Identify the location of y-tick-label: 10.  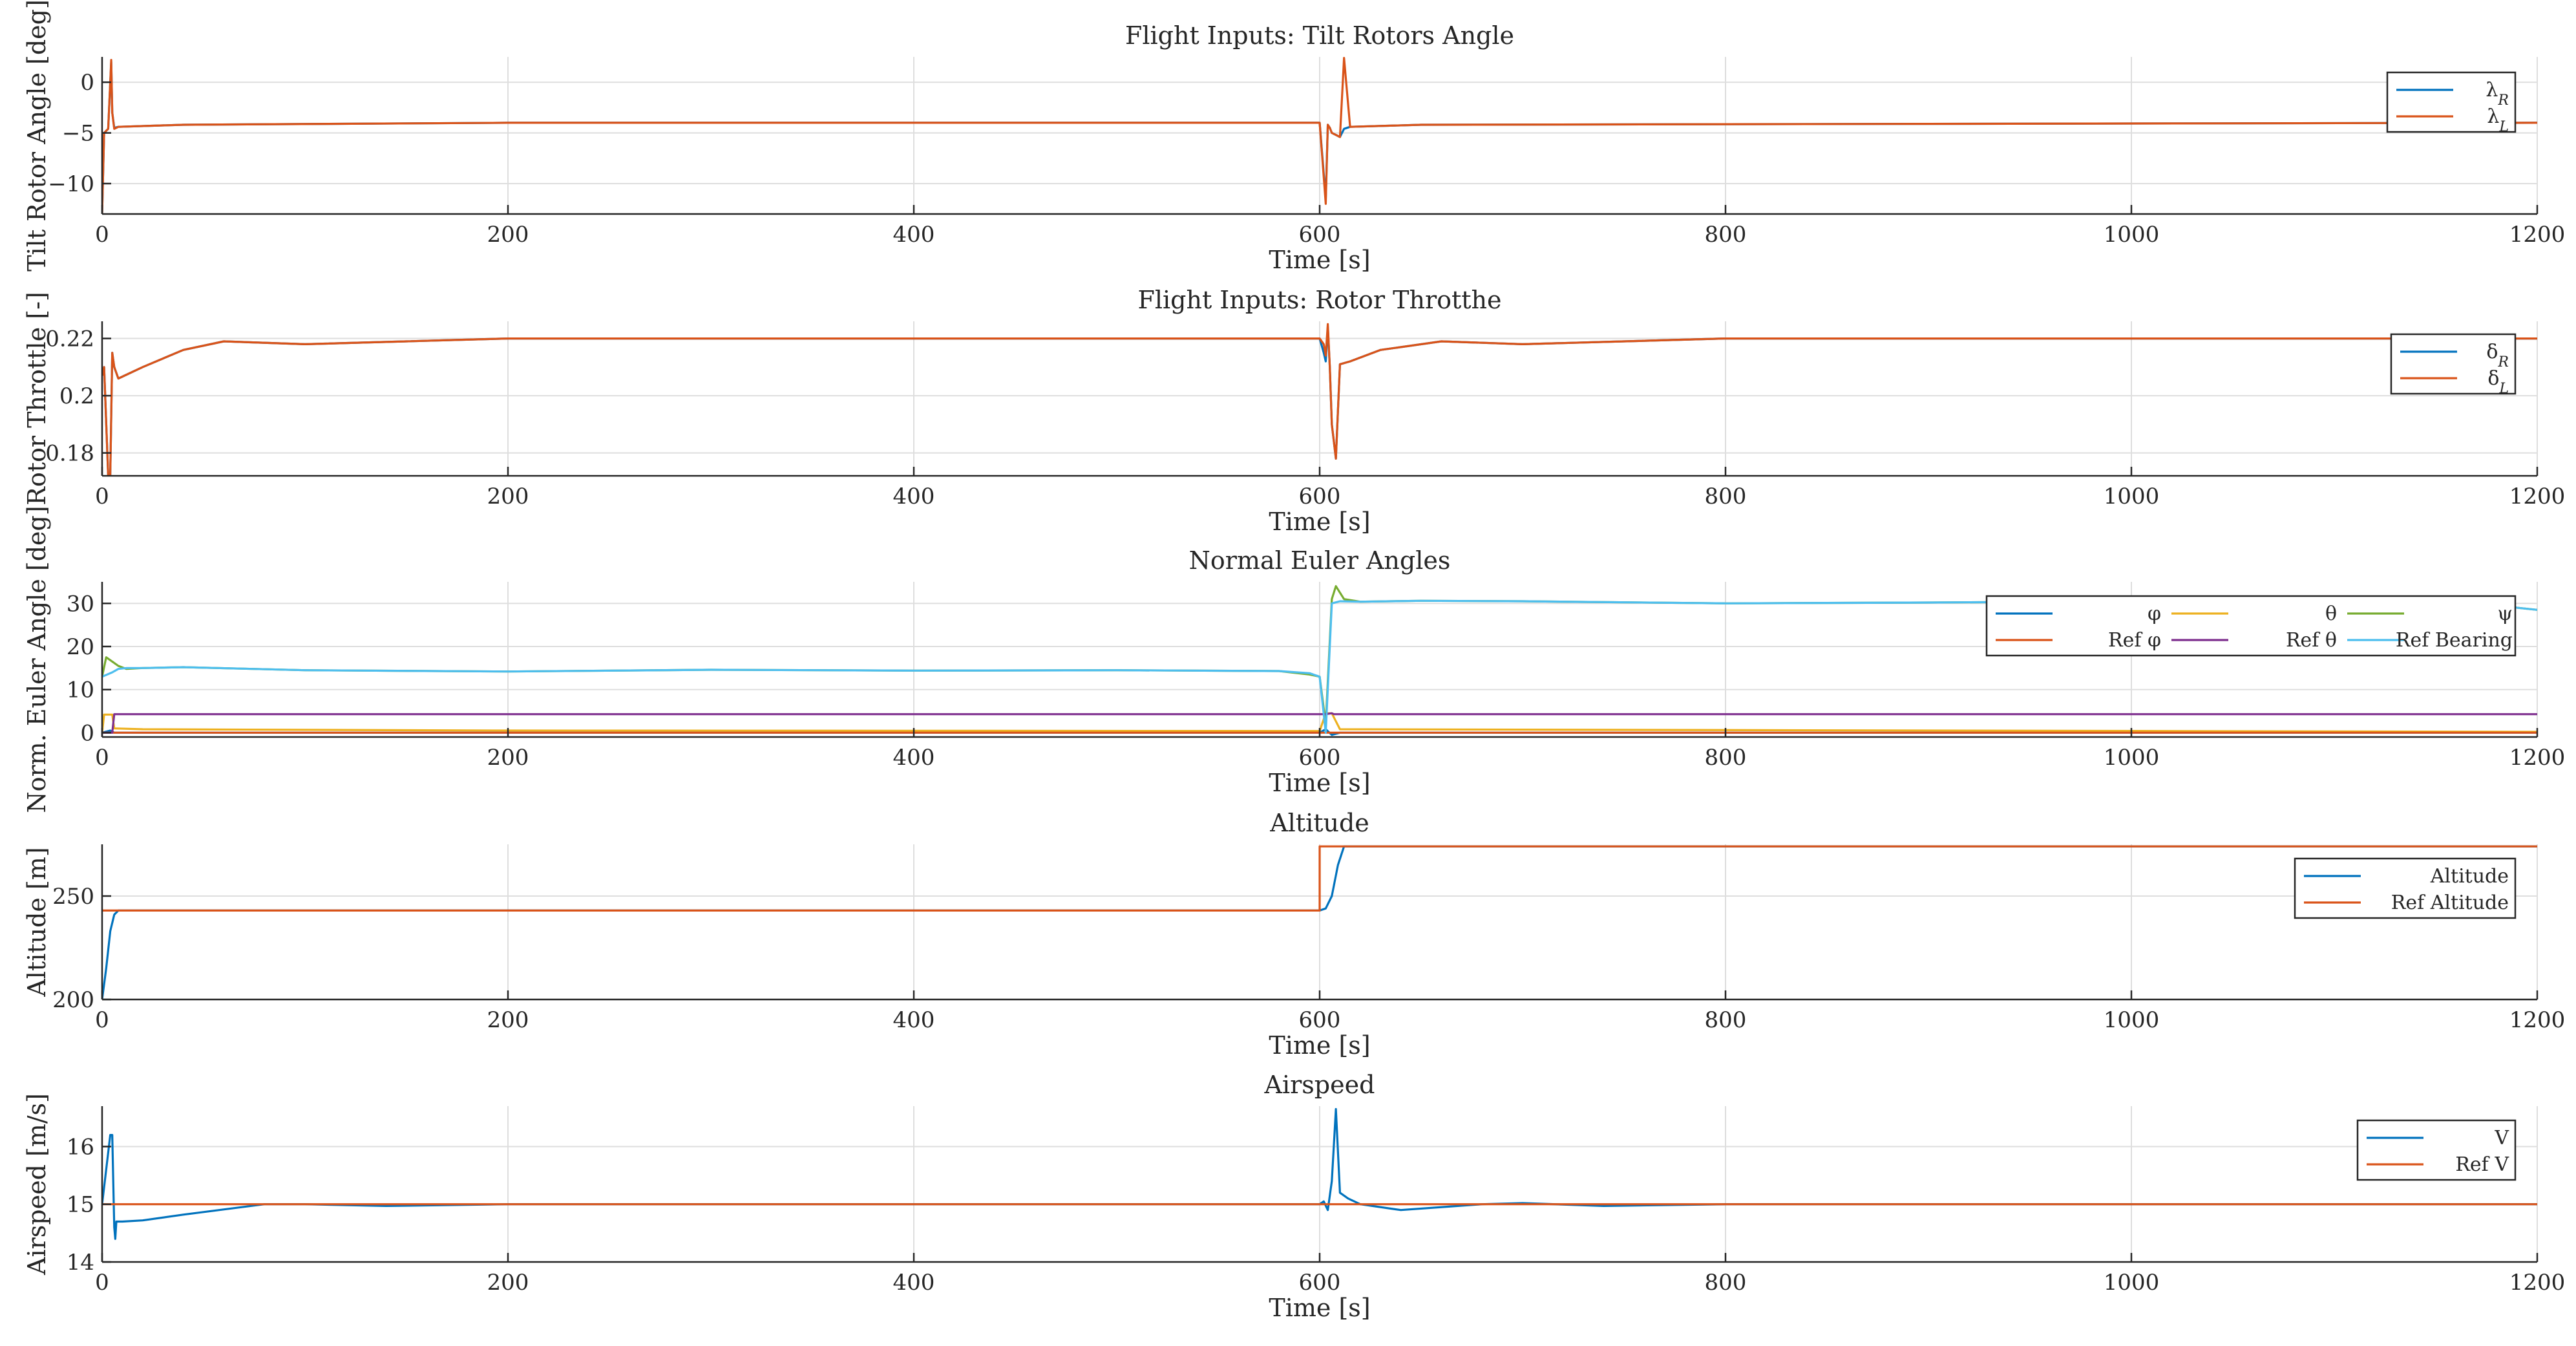
(80, 691).